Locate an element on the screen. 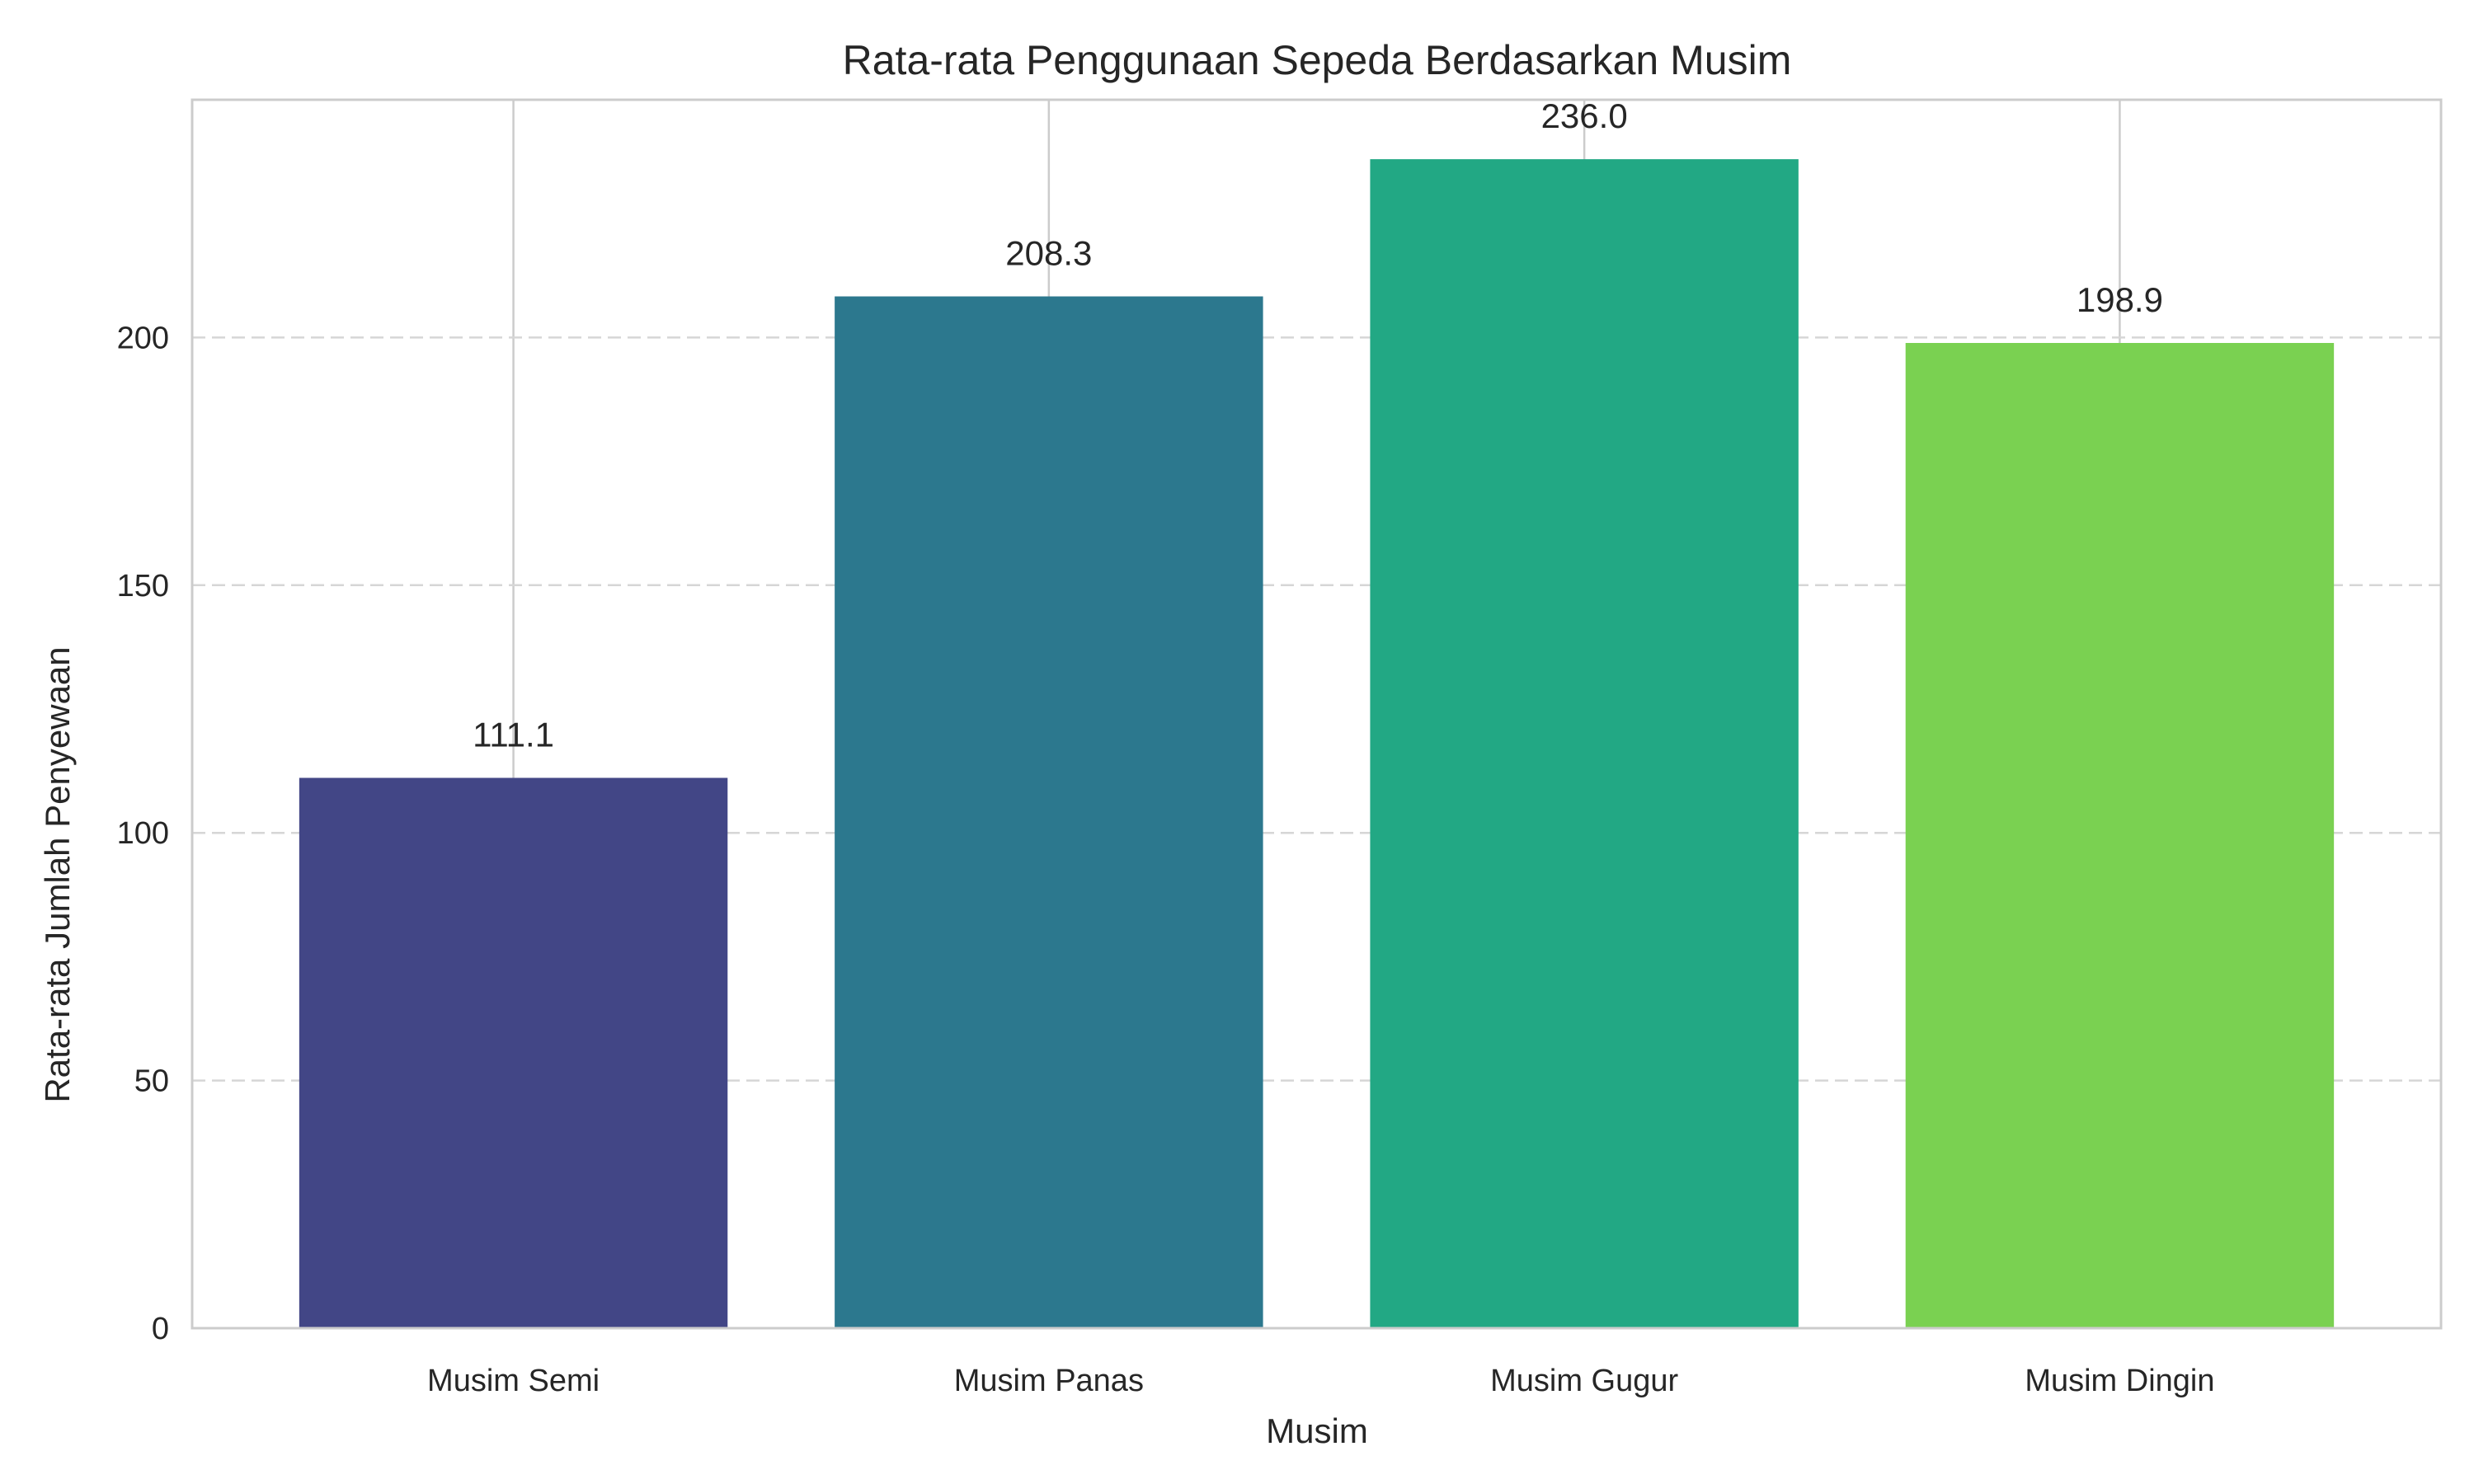 The image size is (2474, 1484). data-label: 198.9 is located at coordinates (2120, 299).